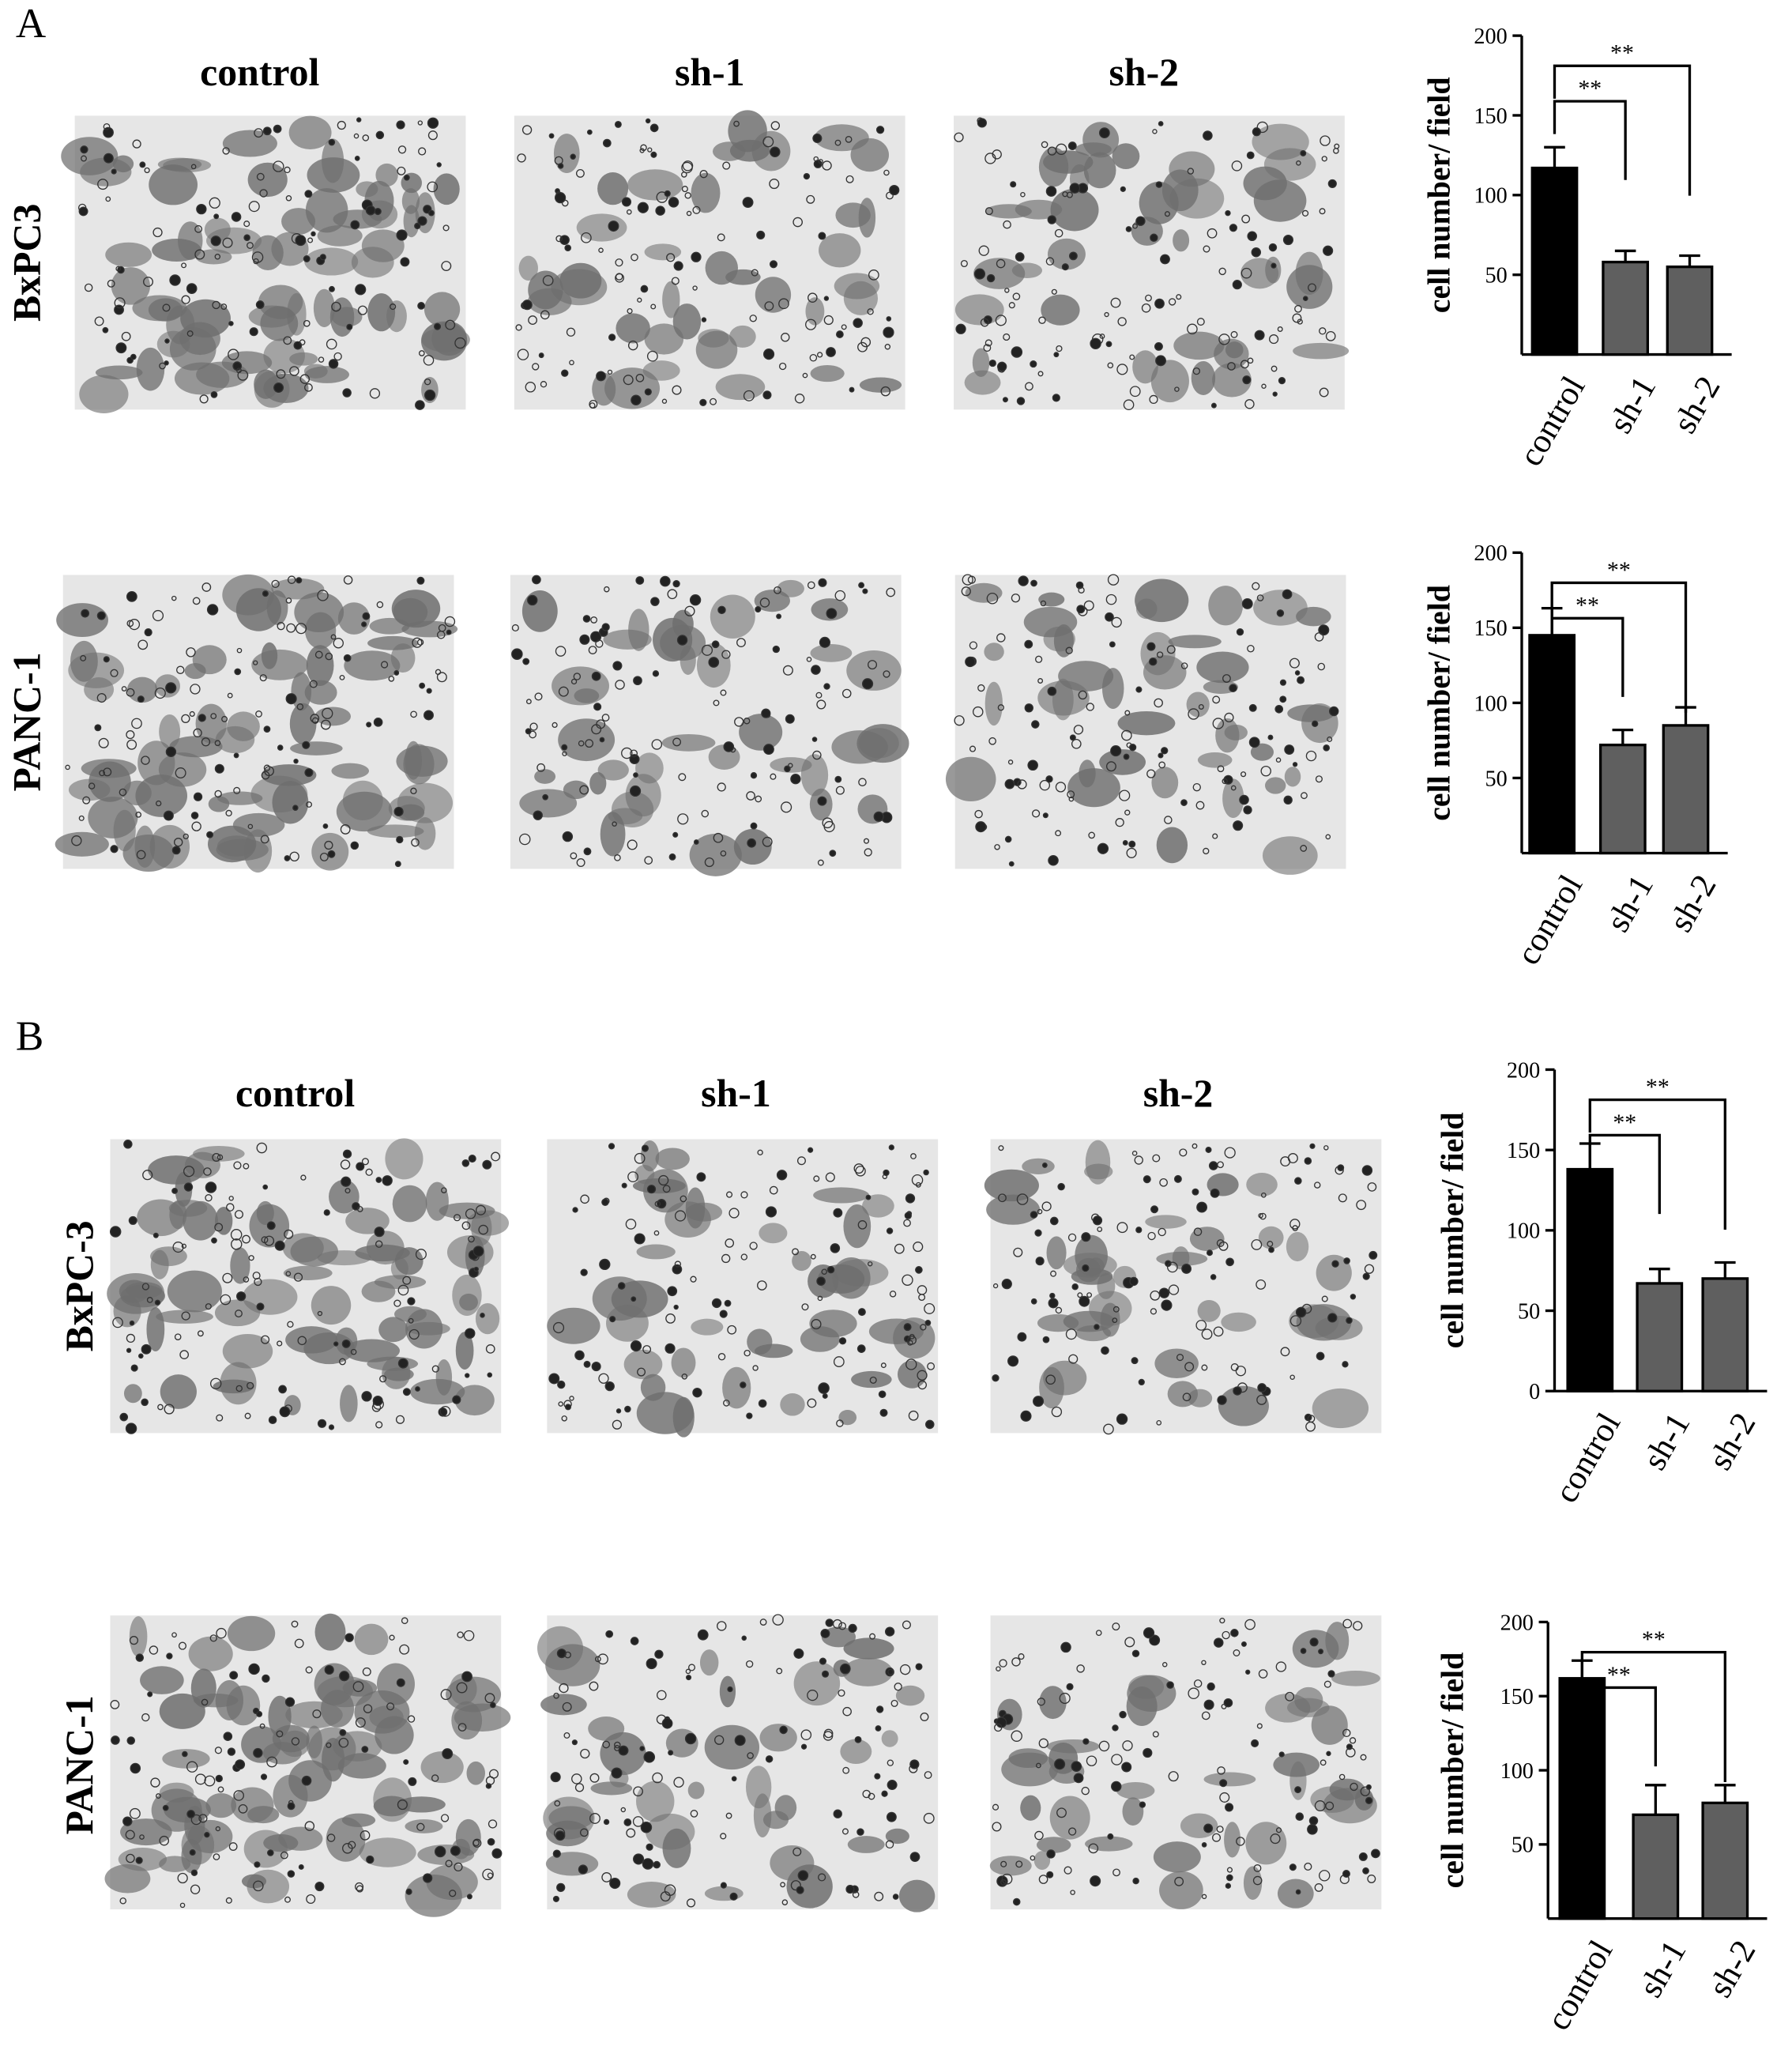  Describe the element at coordinates (1725, 1270) in the screenshot. I see `error-bar` at that location.